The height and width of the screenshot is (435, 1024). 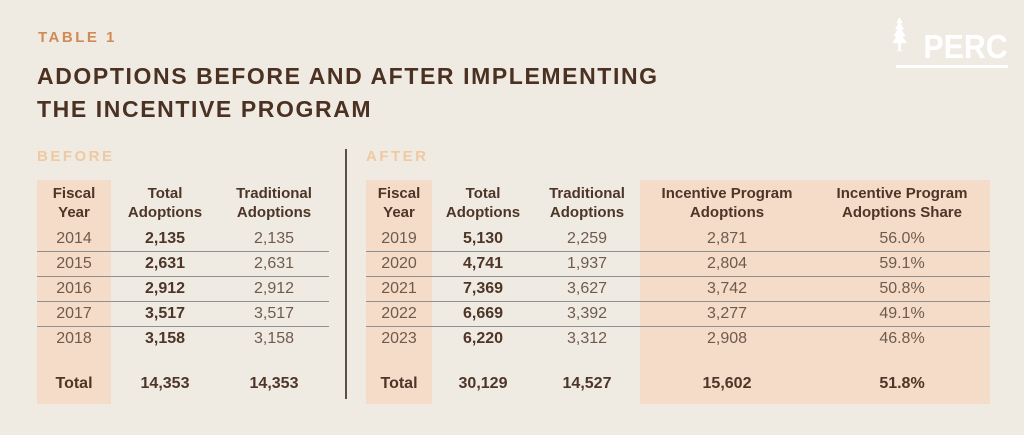 I want to click on col-header-incentive-adoptions: Incentive Program Adoptions, so click(x=727, y=203).